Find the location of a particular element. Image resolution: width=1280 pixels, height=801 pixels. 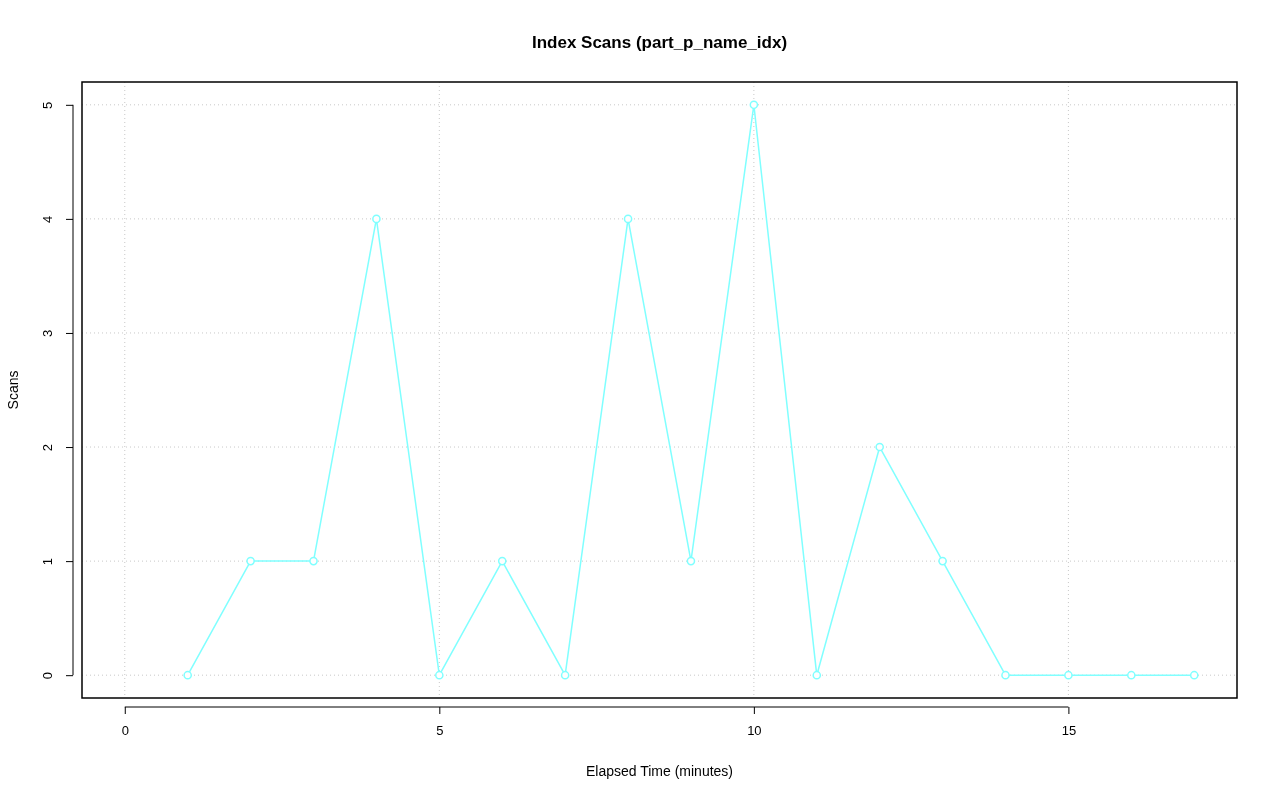

y-axis-title: Scans is located at coordinates (13, 390).